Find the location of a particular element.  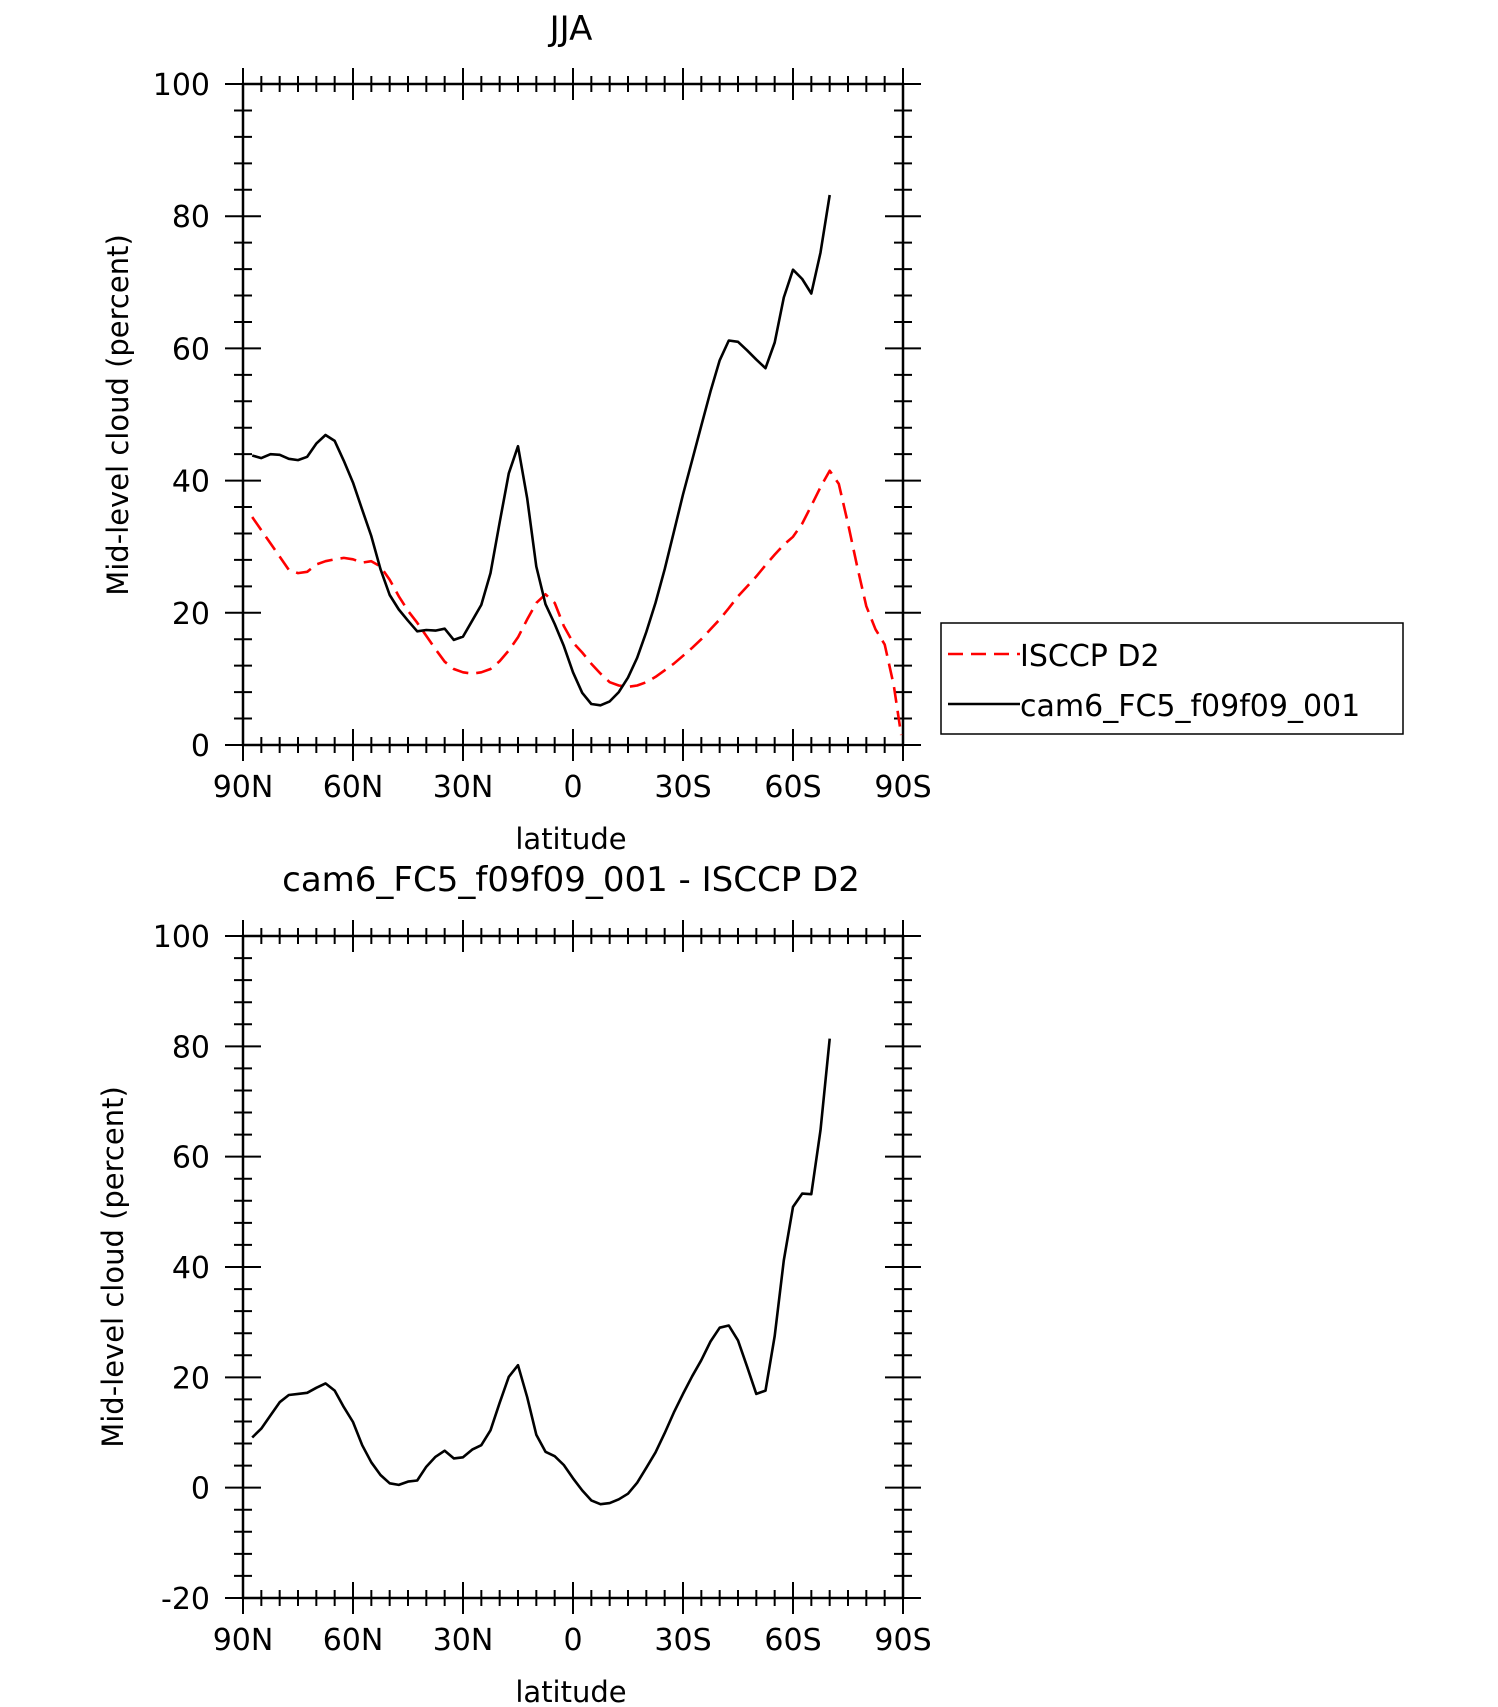

bottom-x-tick-label: 90S is located at coordinates (902, 1640).